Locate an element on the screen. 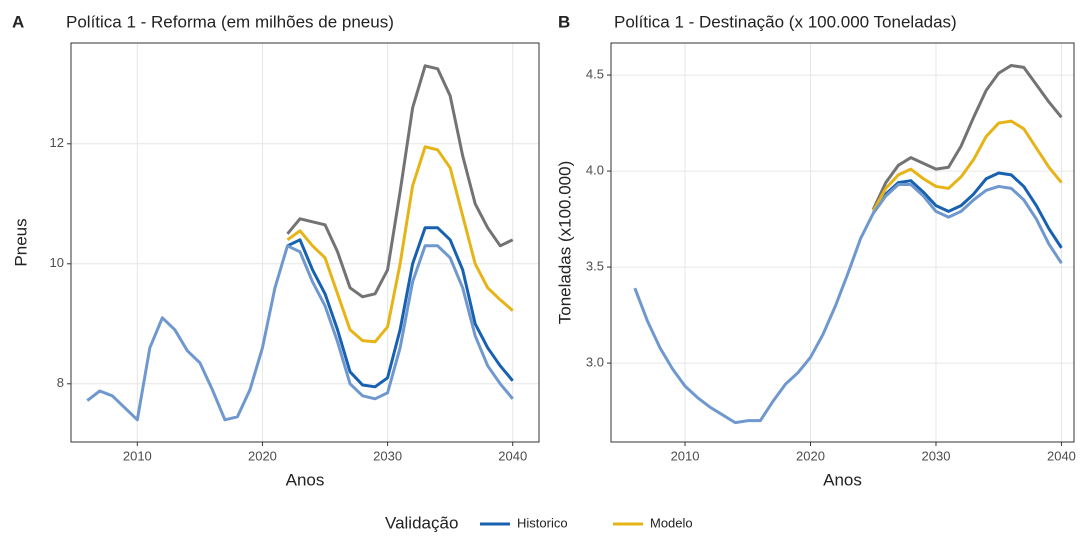  y-tick-label: 12 is located at coordinates (57, 142).